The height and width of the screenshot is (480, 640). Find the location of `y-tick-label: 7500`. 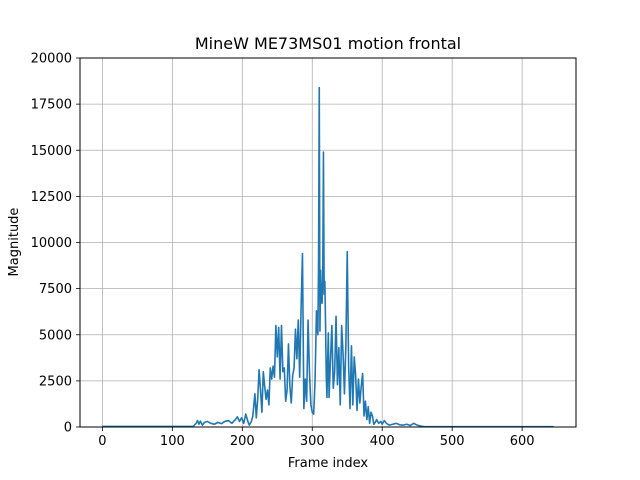

y-tick-label: 7500 is located at coordinates (55, 289).